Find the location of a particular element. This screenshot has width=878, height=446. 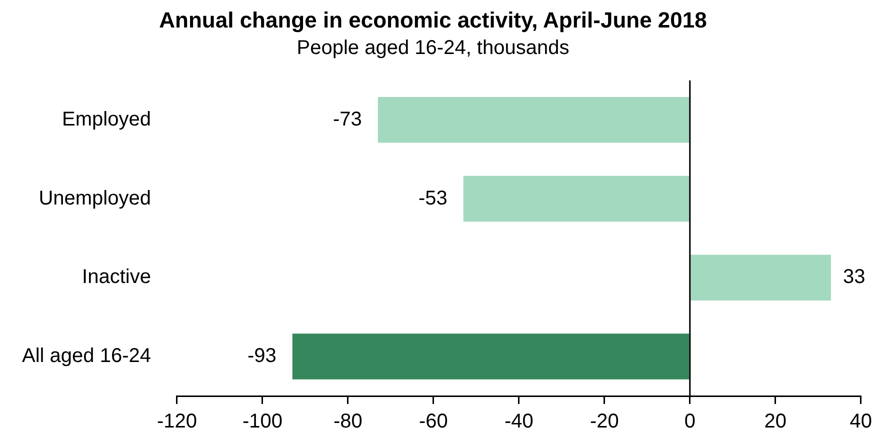

x-tick-label: -100 is located at coordinates (262, 421).